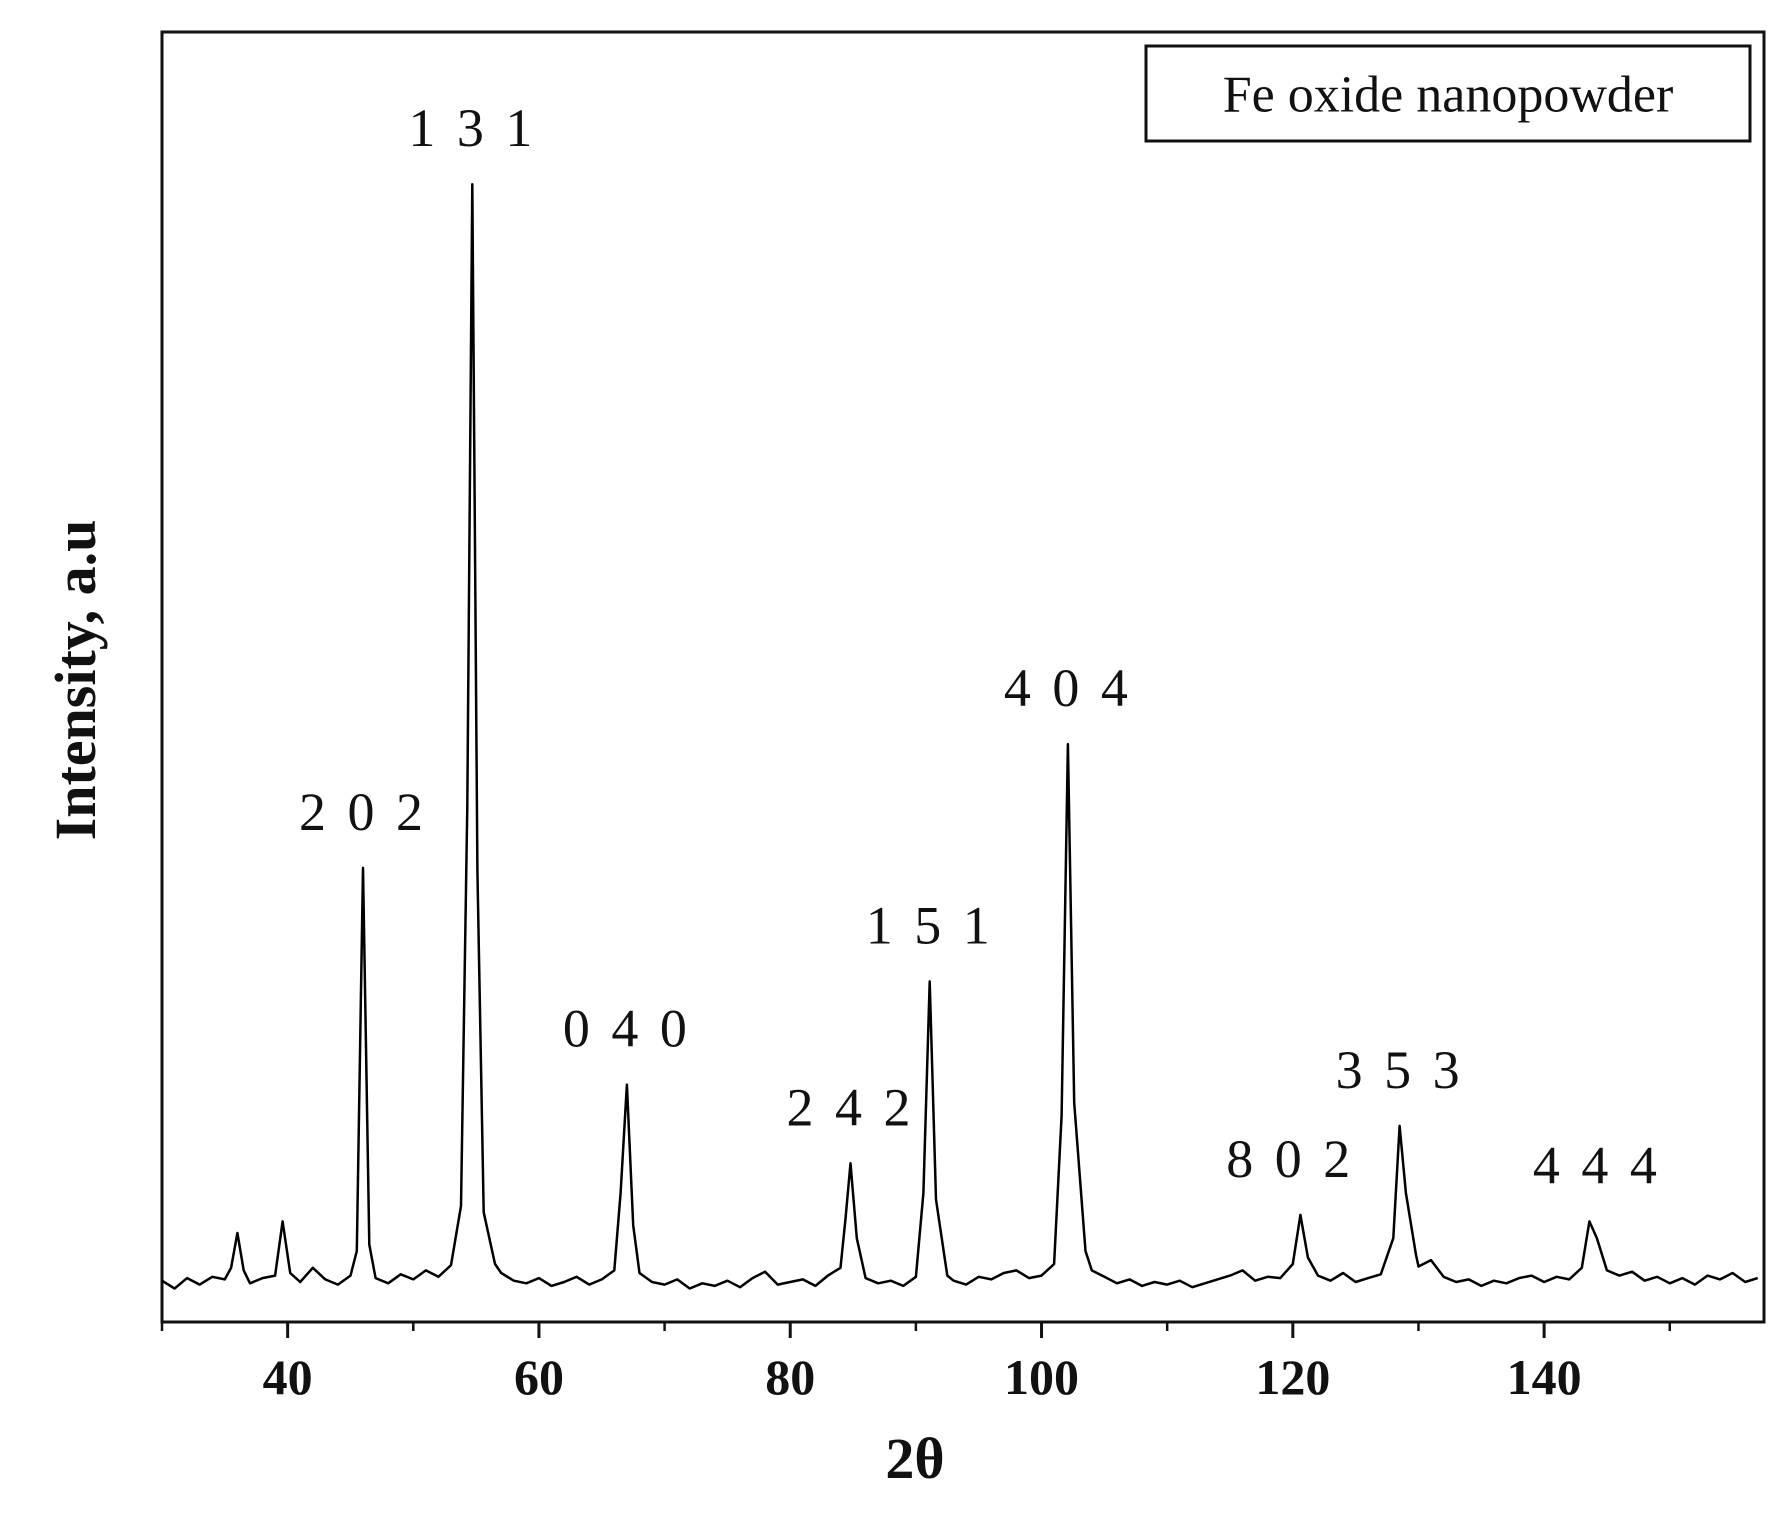  I want to click on x-tick-label: 140, so click(1544, 1377).